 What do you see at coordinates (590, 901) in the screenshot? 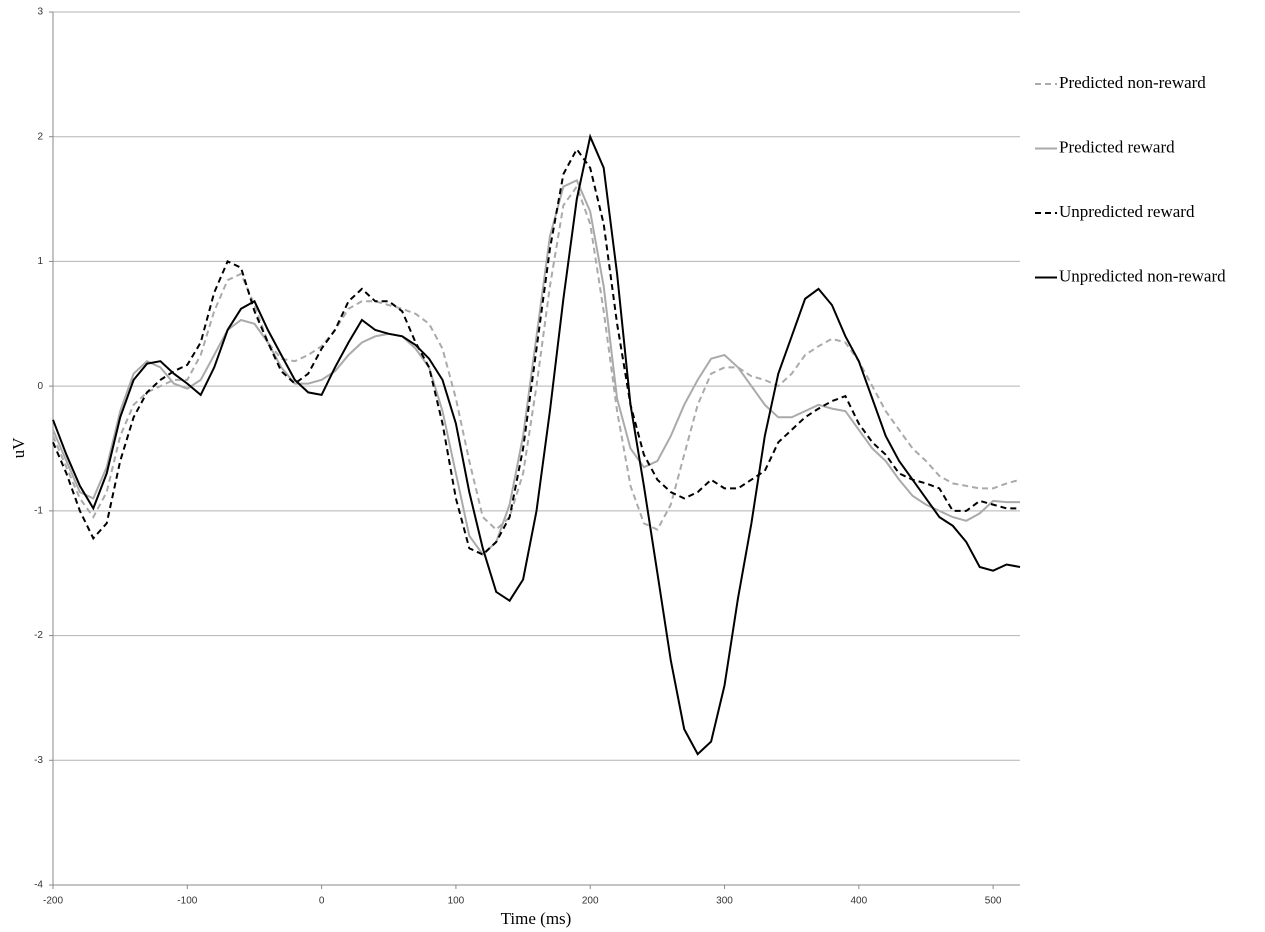
I see `x-tick-label: 200` at bounding box center [590, 901].